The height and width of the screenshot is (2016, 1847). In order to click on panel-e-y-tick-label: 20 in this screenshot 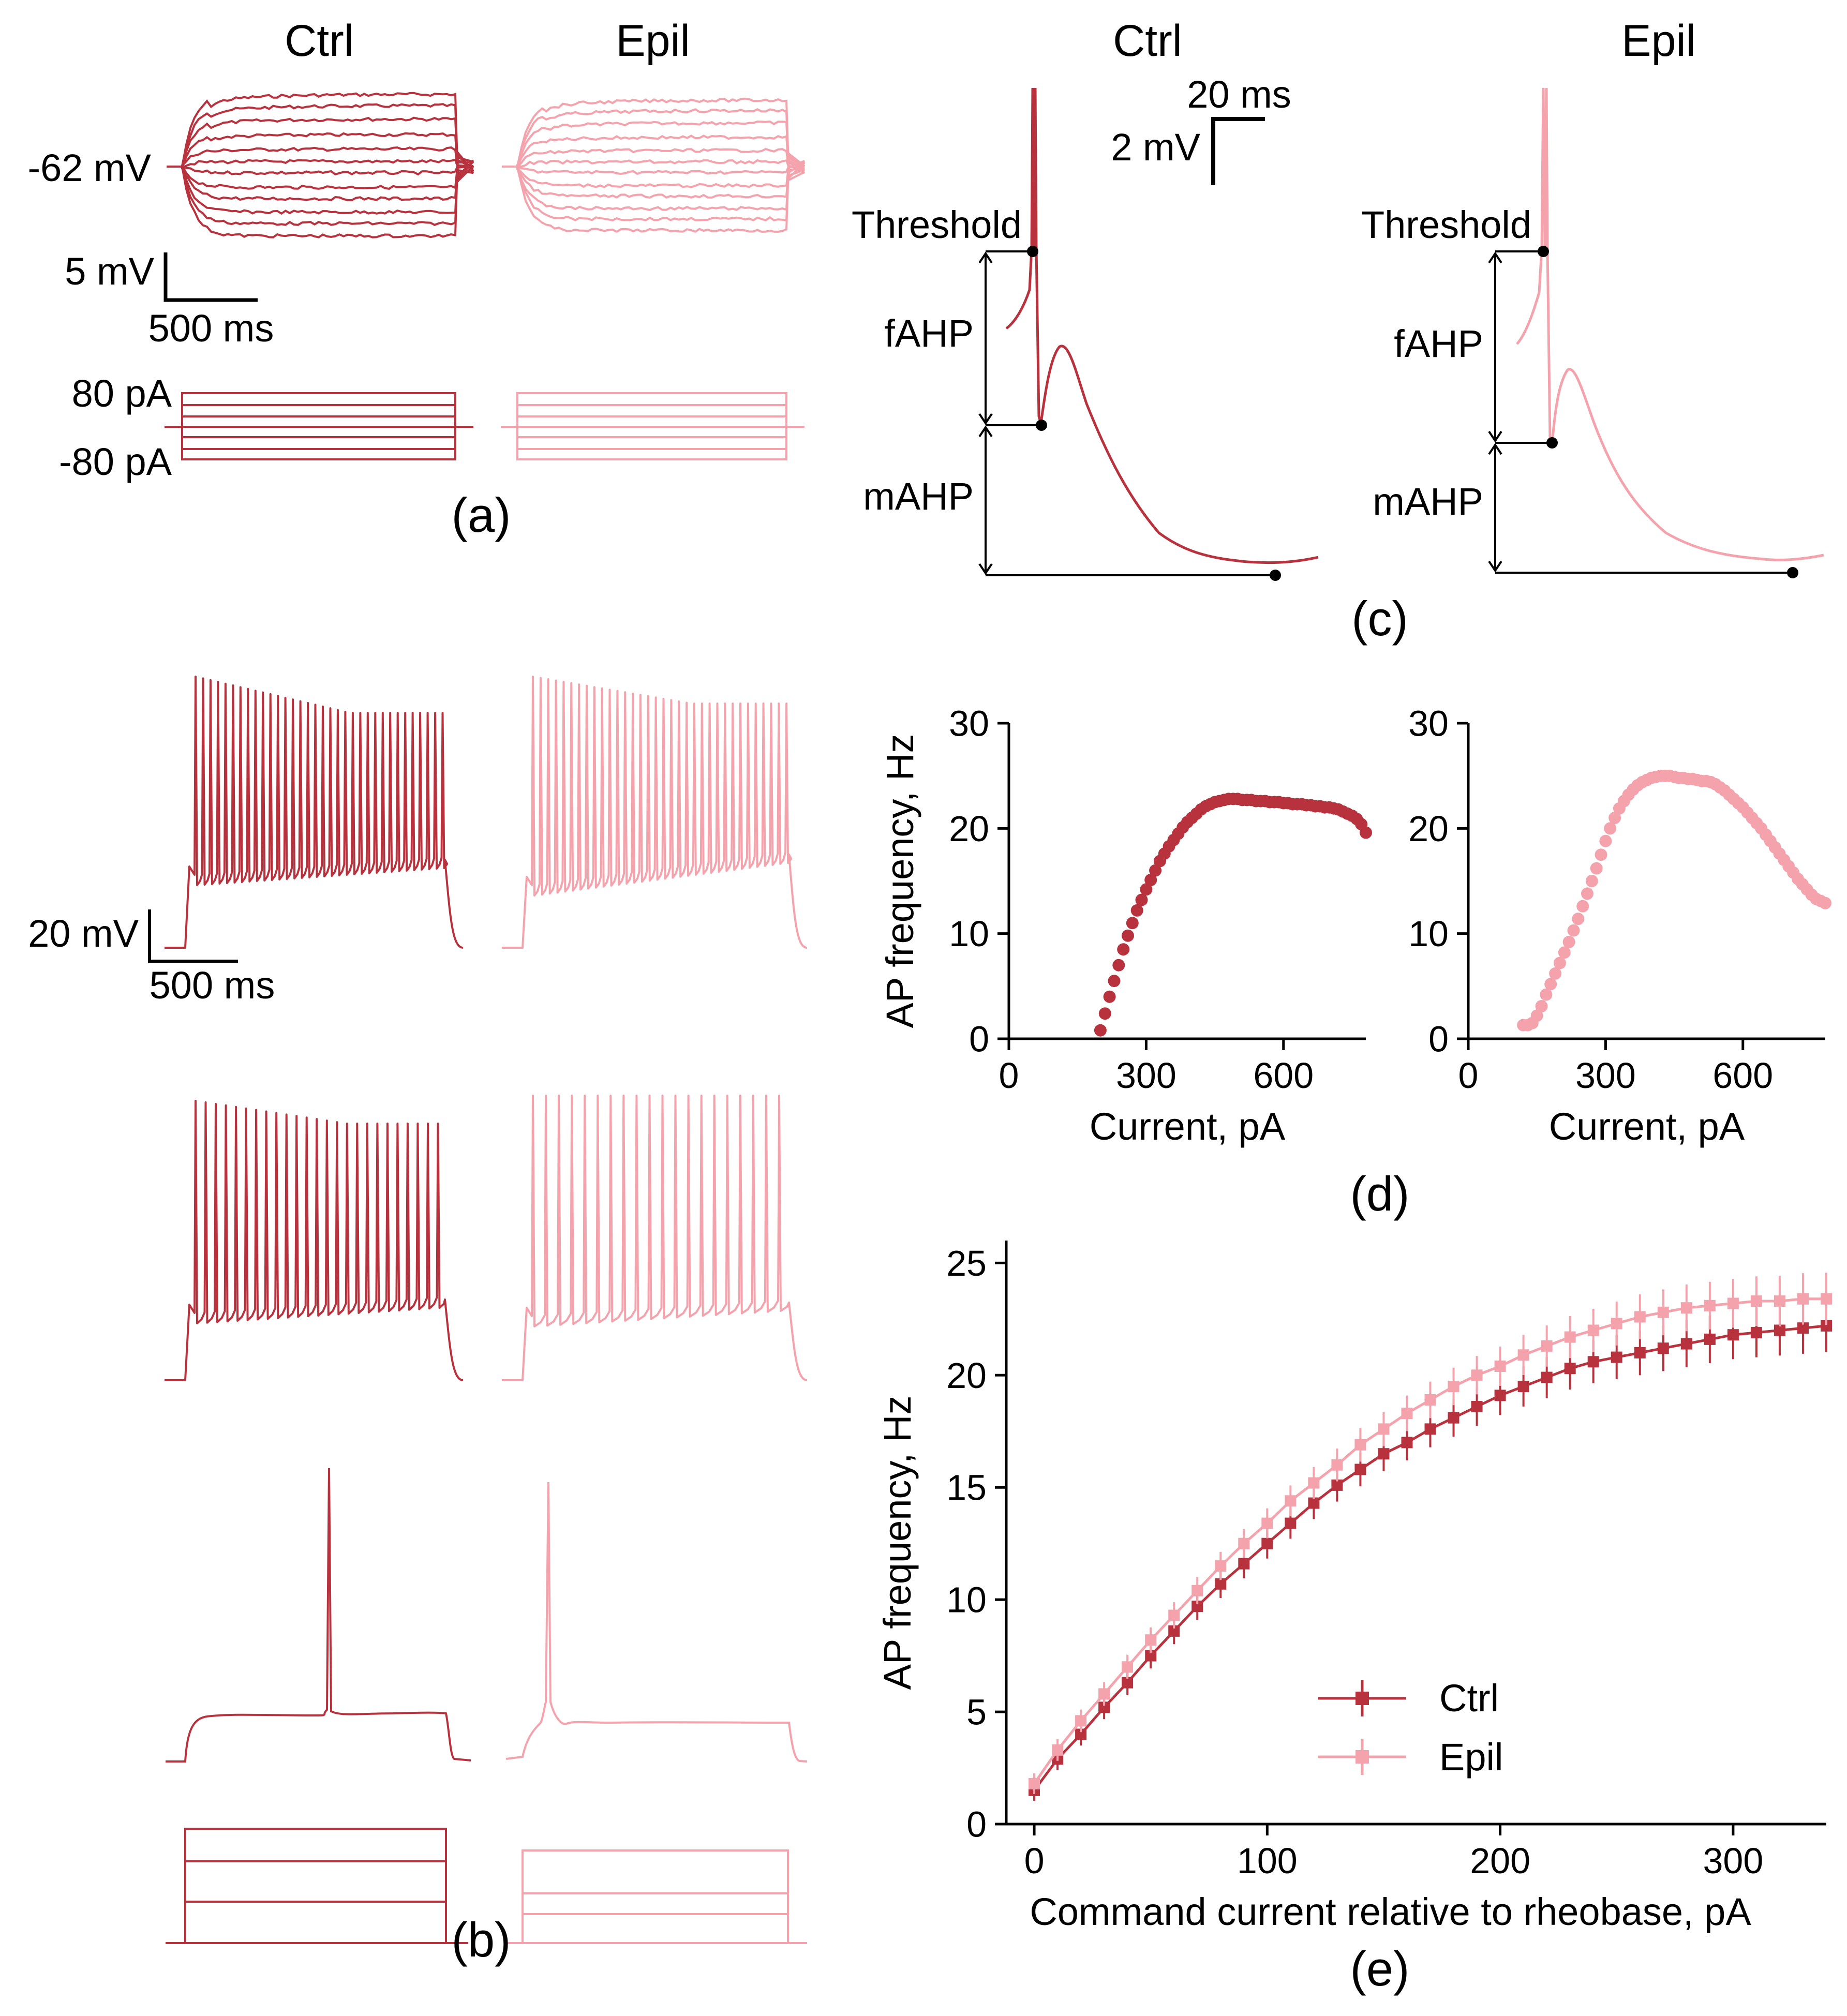, I will do `click(967, 1375)`.